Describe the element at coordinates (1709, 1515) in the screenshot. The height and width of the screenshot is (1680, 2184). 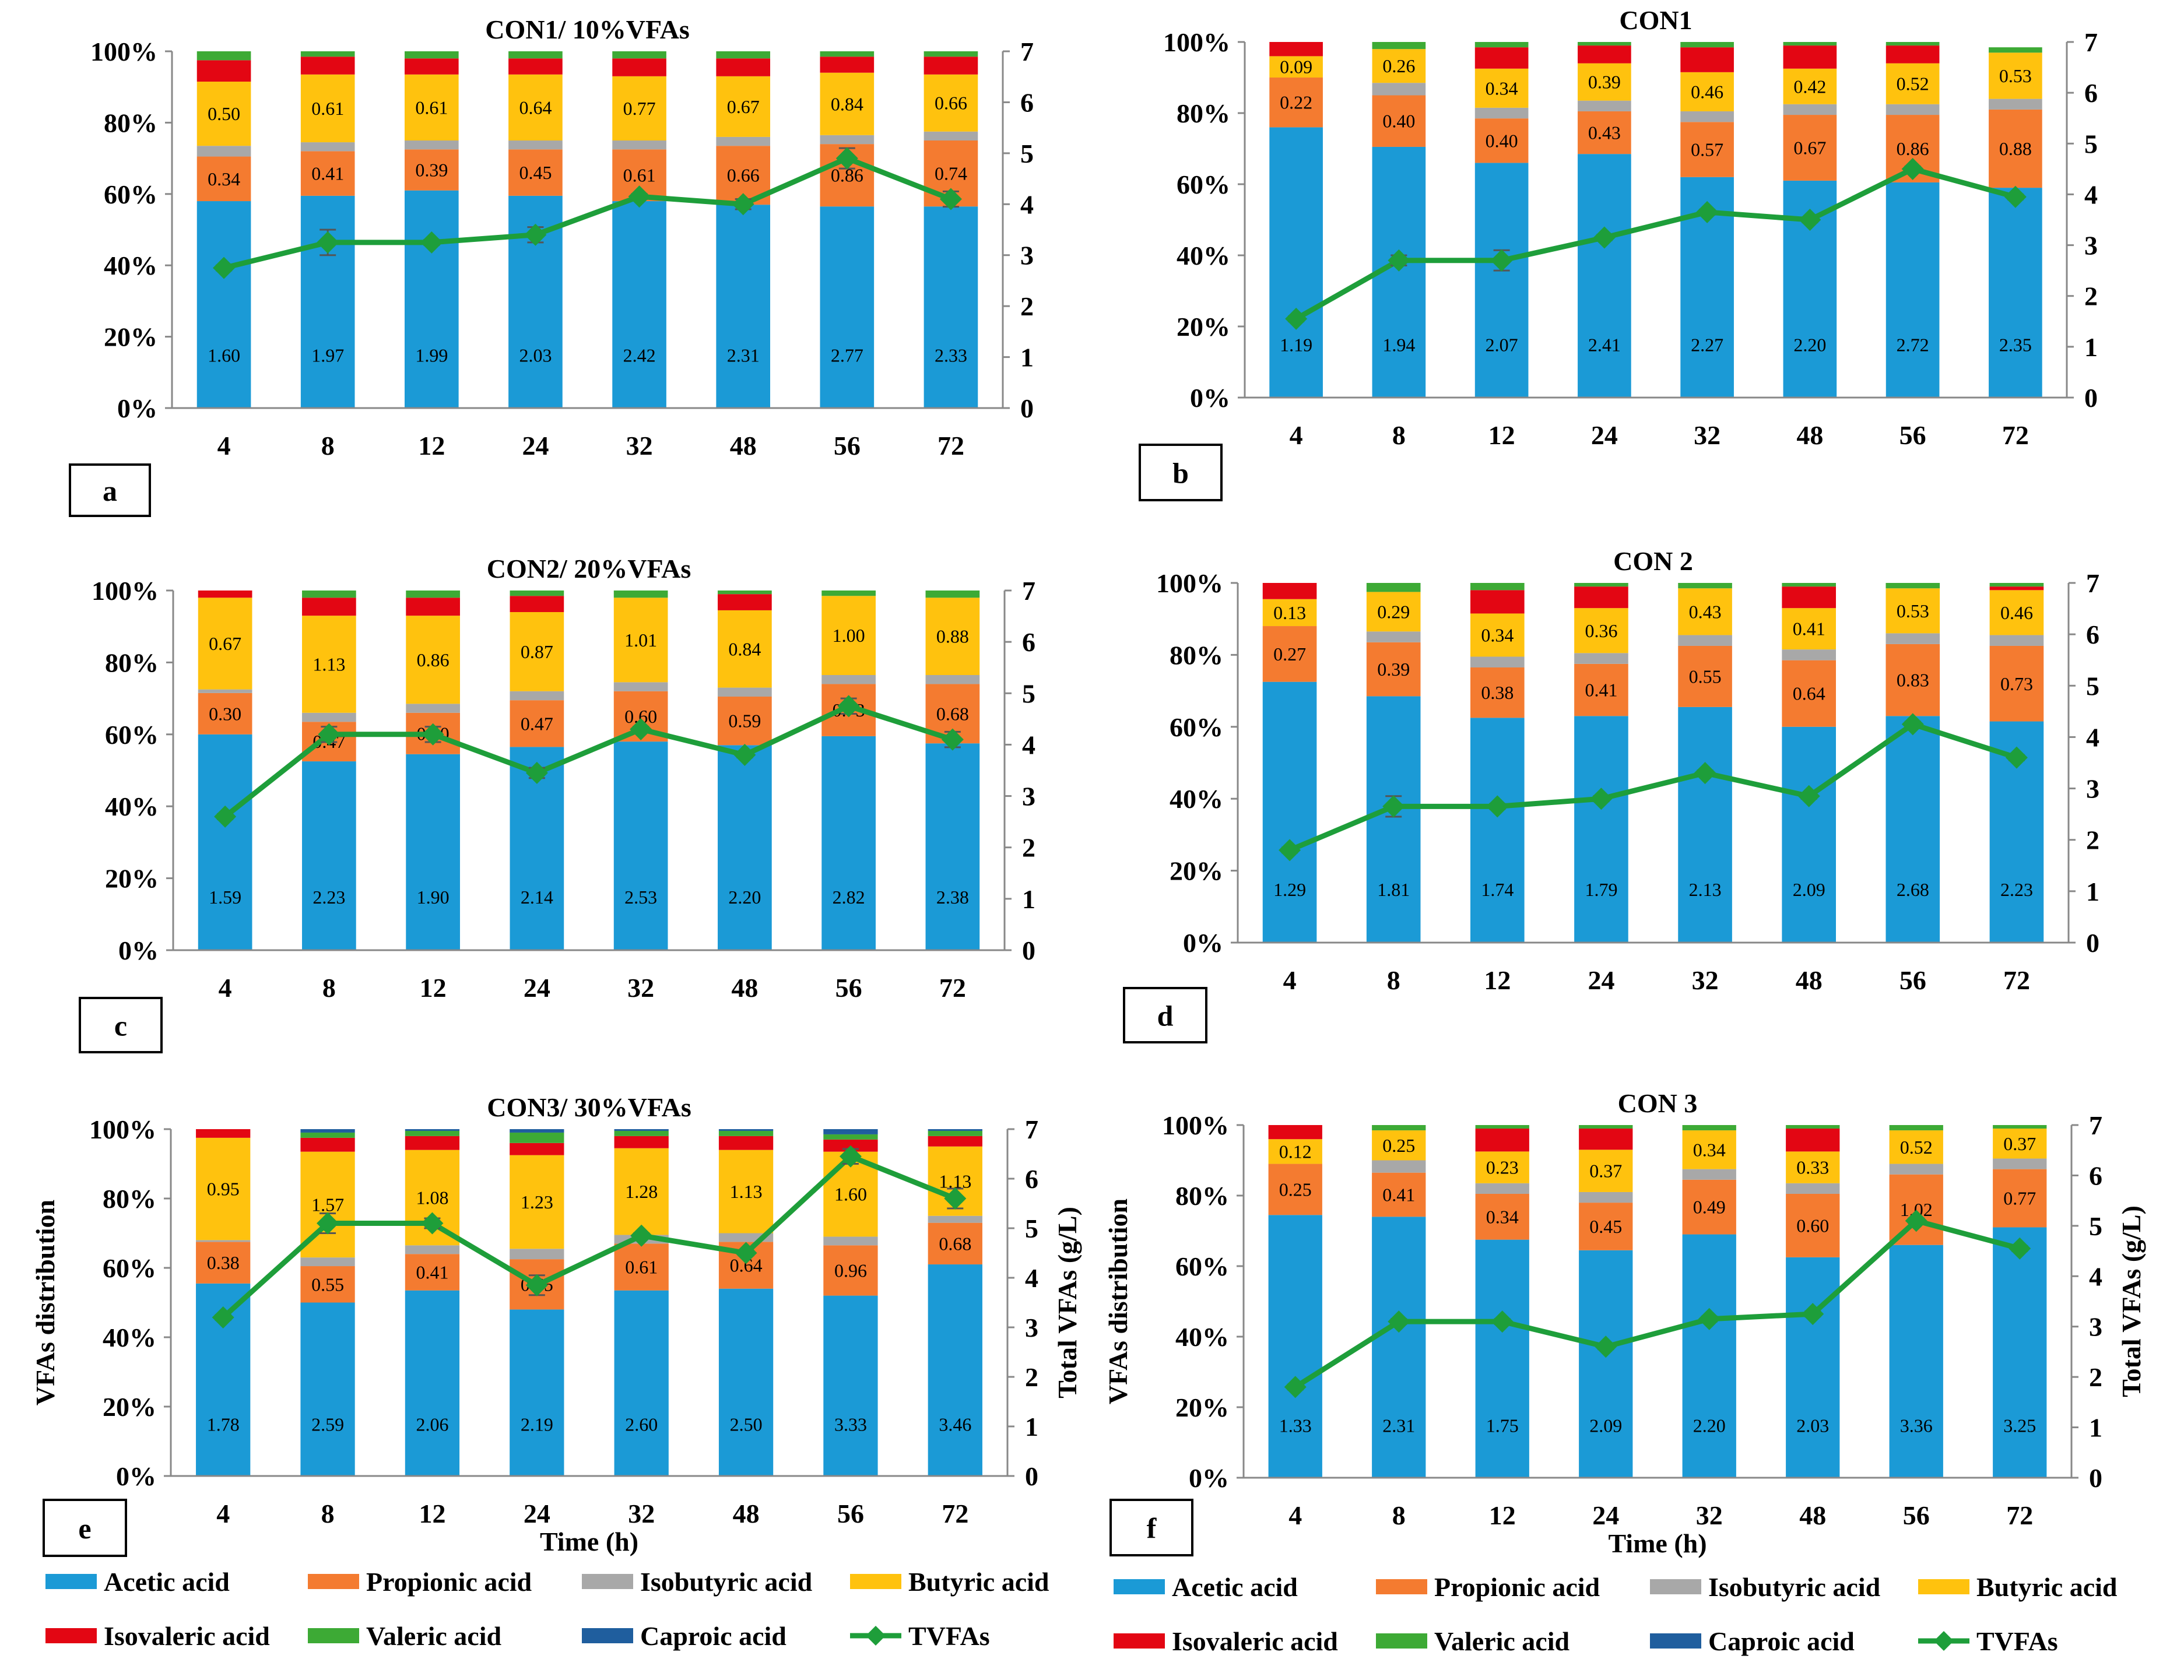
I see `x-tick-label: 32` at that location.